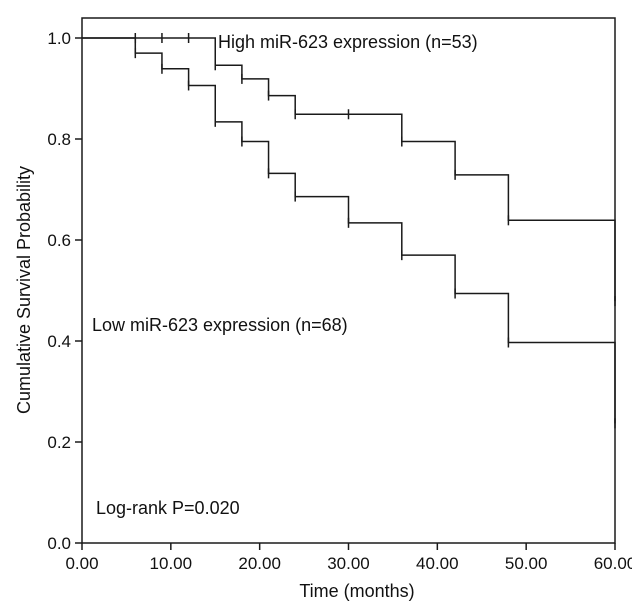  I want to click on x-tick-label: 30.00, so click(348, 563).